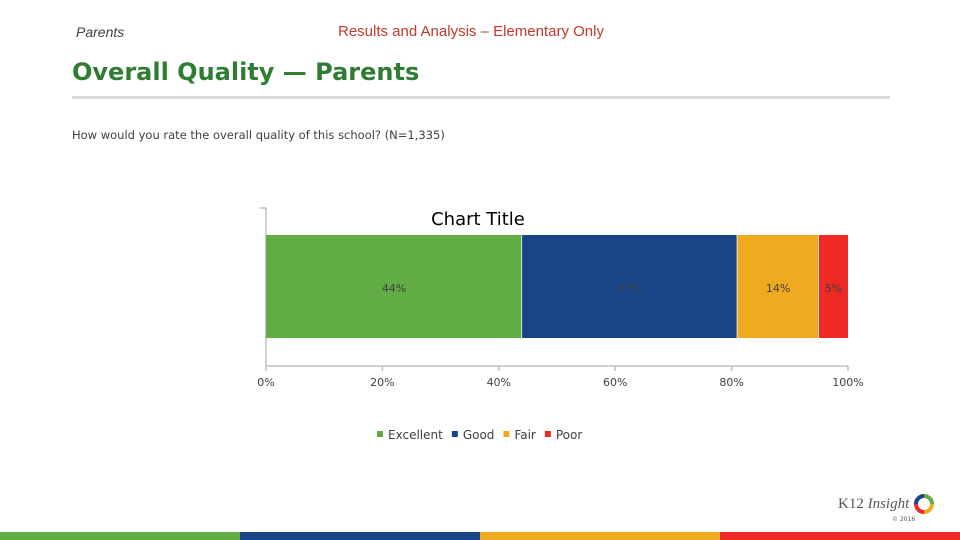 The image size is (960, 540). Describe the element at coordinates (479, 435) in the screenshot. I see `legend-label-good: Good` at that location.